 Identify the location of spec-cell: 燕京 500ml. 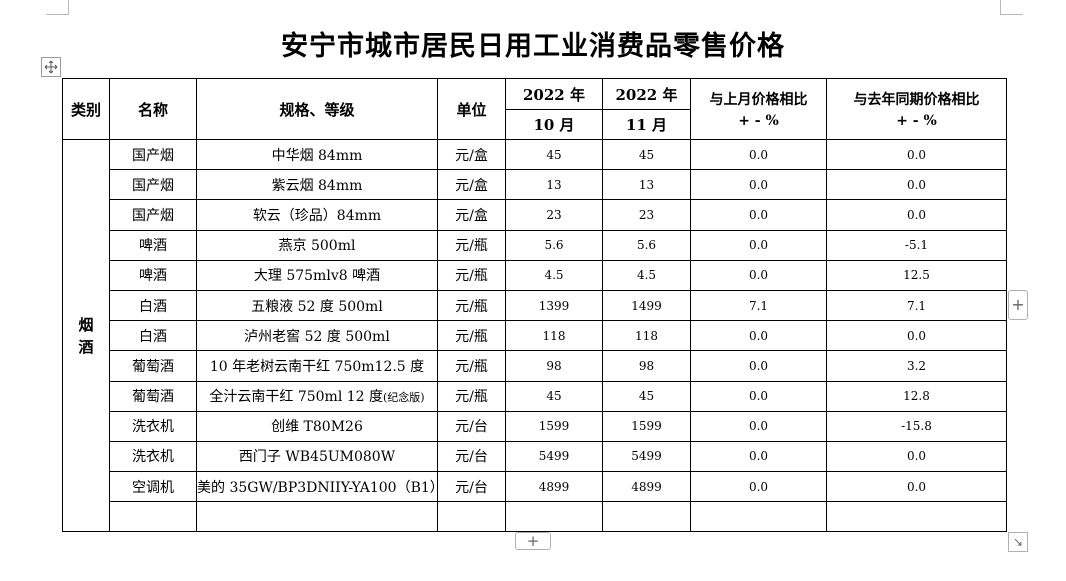
(317, 245).